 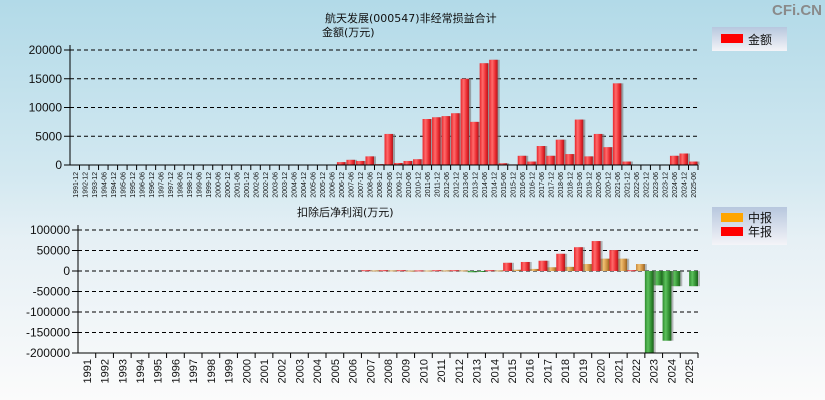 What do you see at coordinates (152, 185) in the screenshot?
I see `top-x-tick-label: 1996-12` at bounding box center [152, 185].